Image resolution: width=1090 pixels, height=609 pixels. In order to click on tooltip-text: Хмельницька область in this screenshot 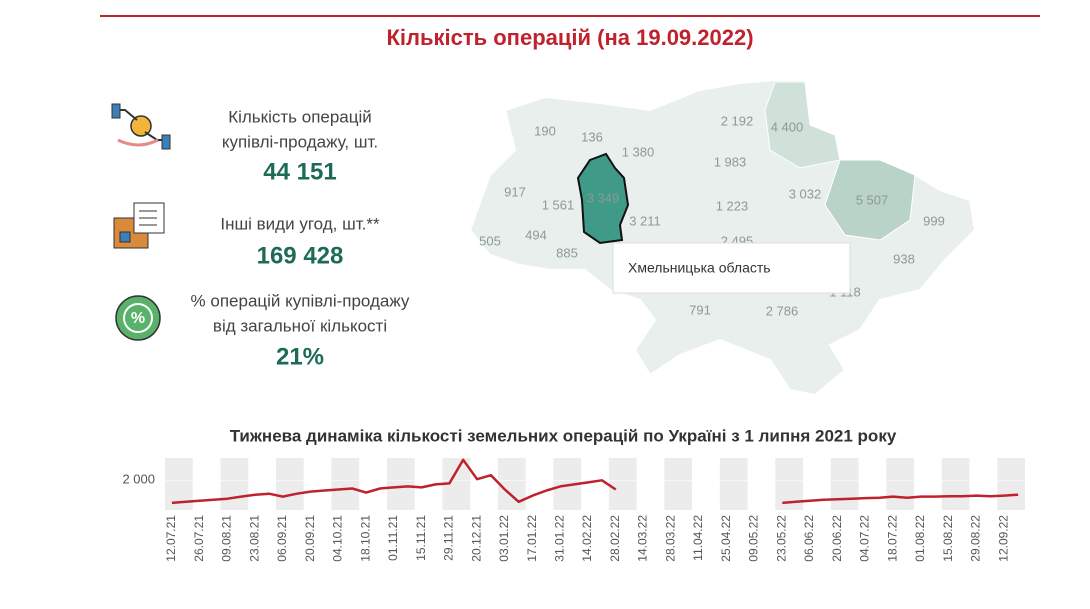, I will do `click(699, 268)`.